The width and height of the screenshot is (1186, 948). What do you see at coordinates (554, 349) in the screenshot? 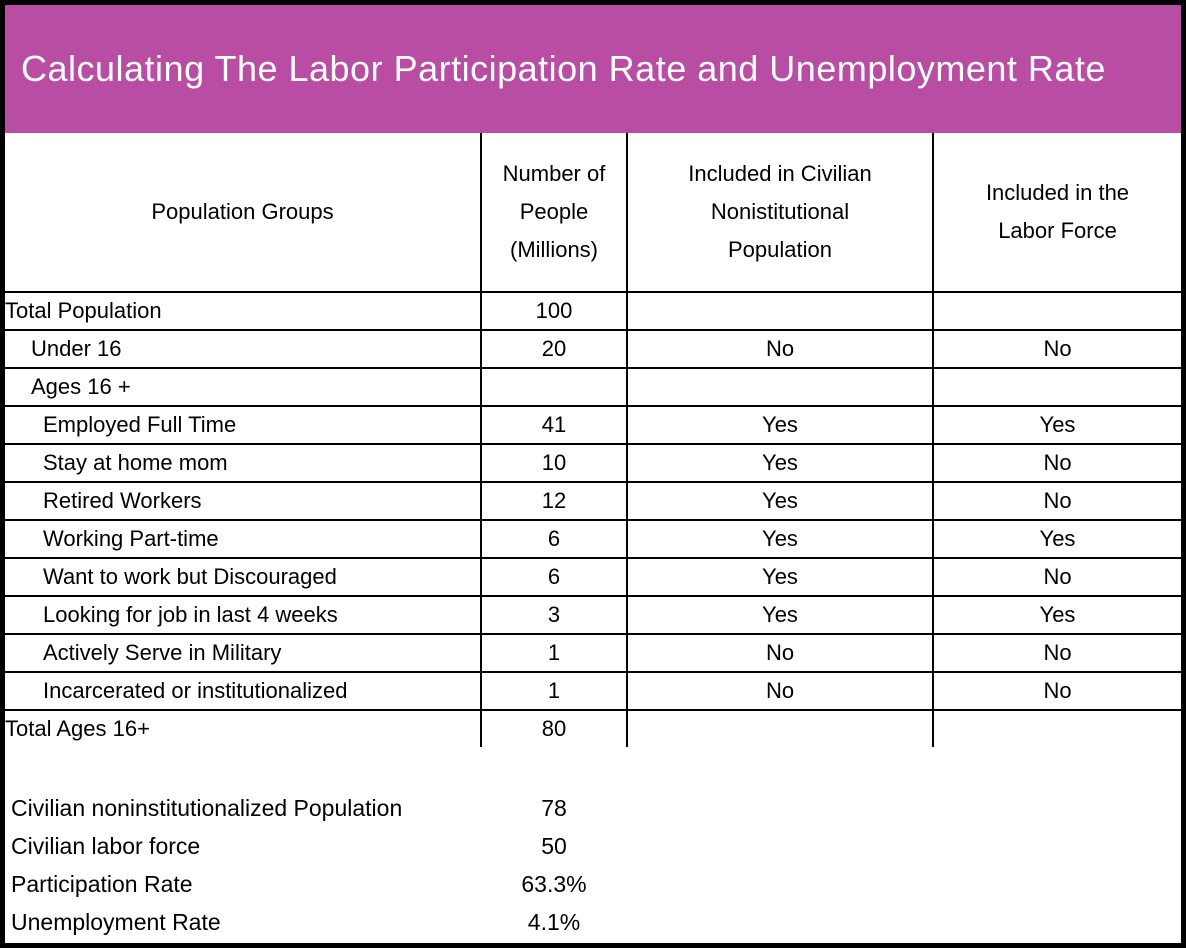
I see `row-number-of-people: 20` at bounding box center [554, 349].